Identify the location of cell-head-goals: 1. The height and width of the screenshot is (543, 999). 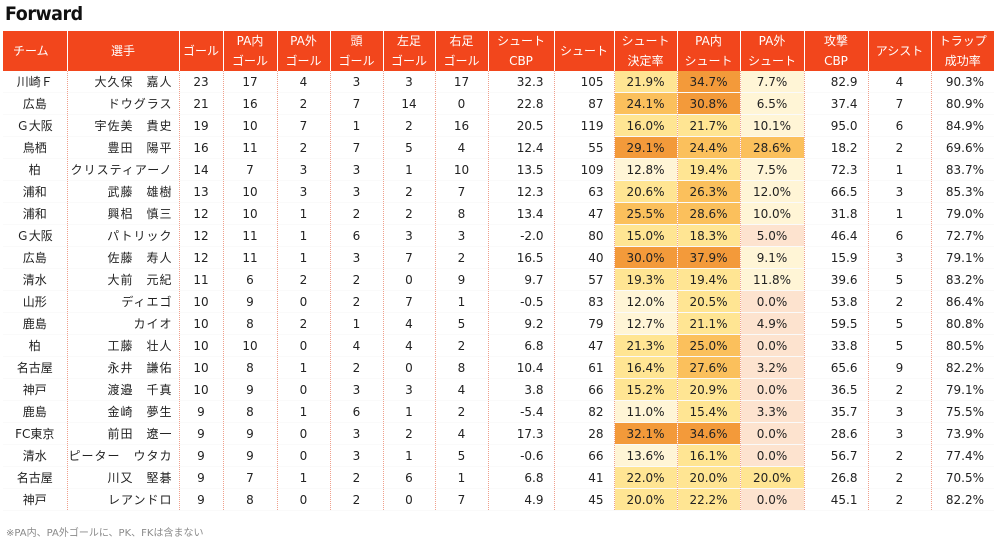
(357, 323).